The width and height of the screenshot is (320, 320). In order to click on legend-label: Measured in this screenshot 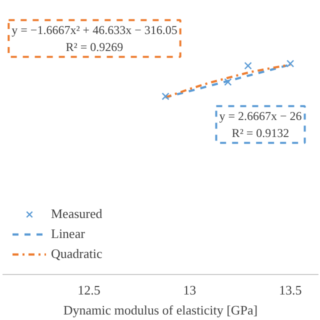, I will do `click(76, 214)`.